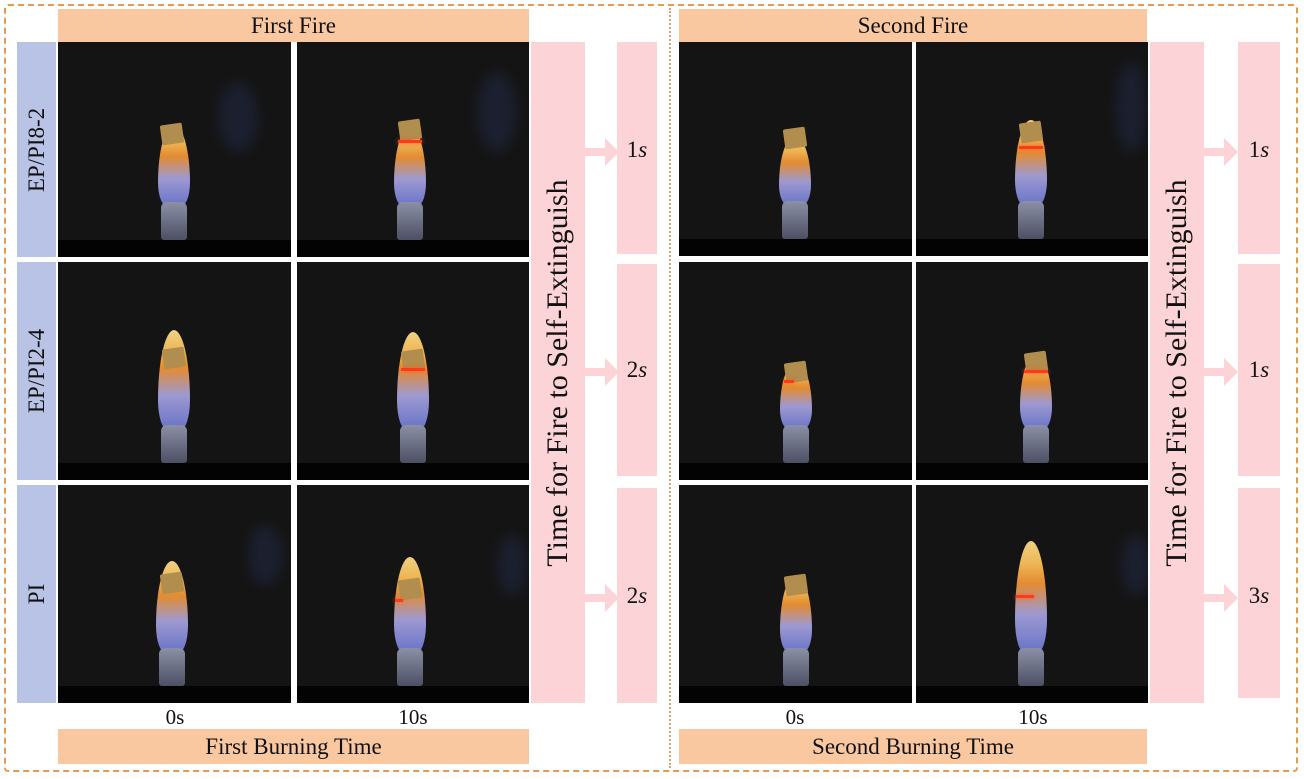 This screenshot has height=779, width=1304. I want to click on sample-label-text: EP/PI8-2, so click(36, 149).